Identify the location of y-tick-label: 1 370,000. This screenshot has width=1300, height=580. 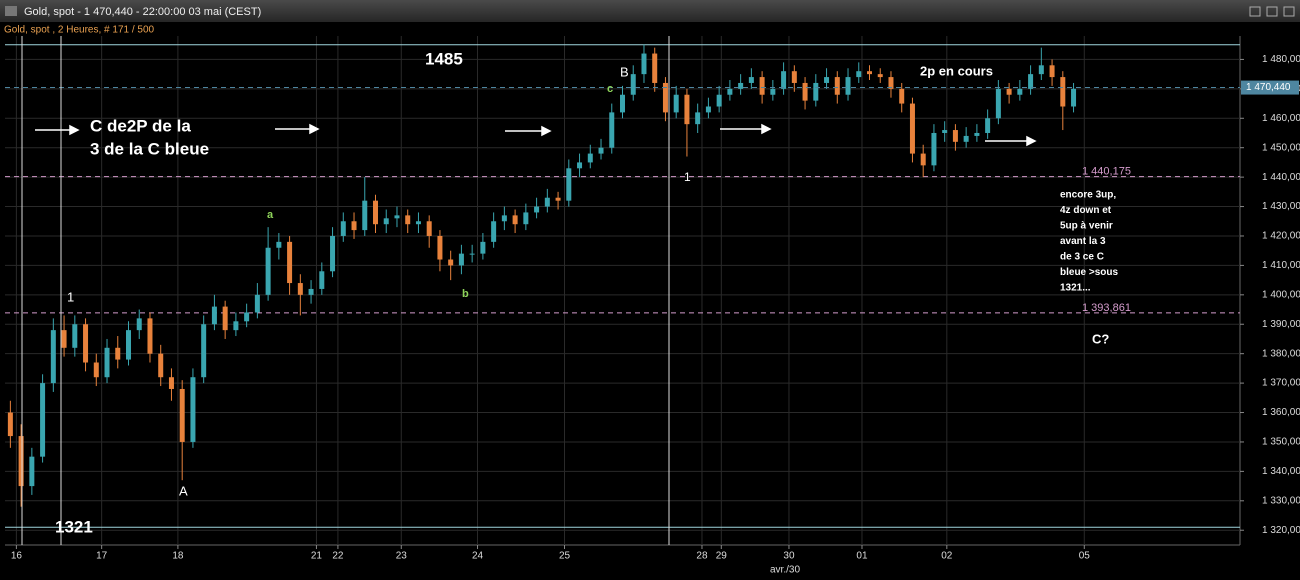
(1281, 383).